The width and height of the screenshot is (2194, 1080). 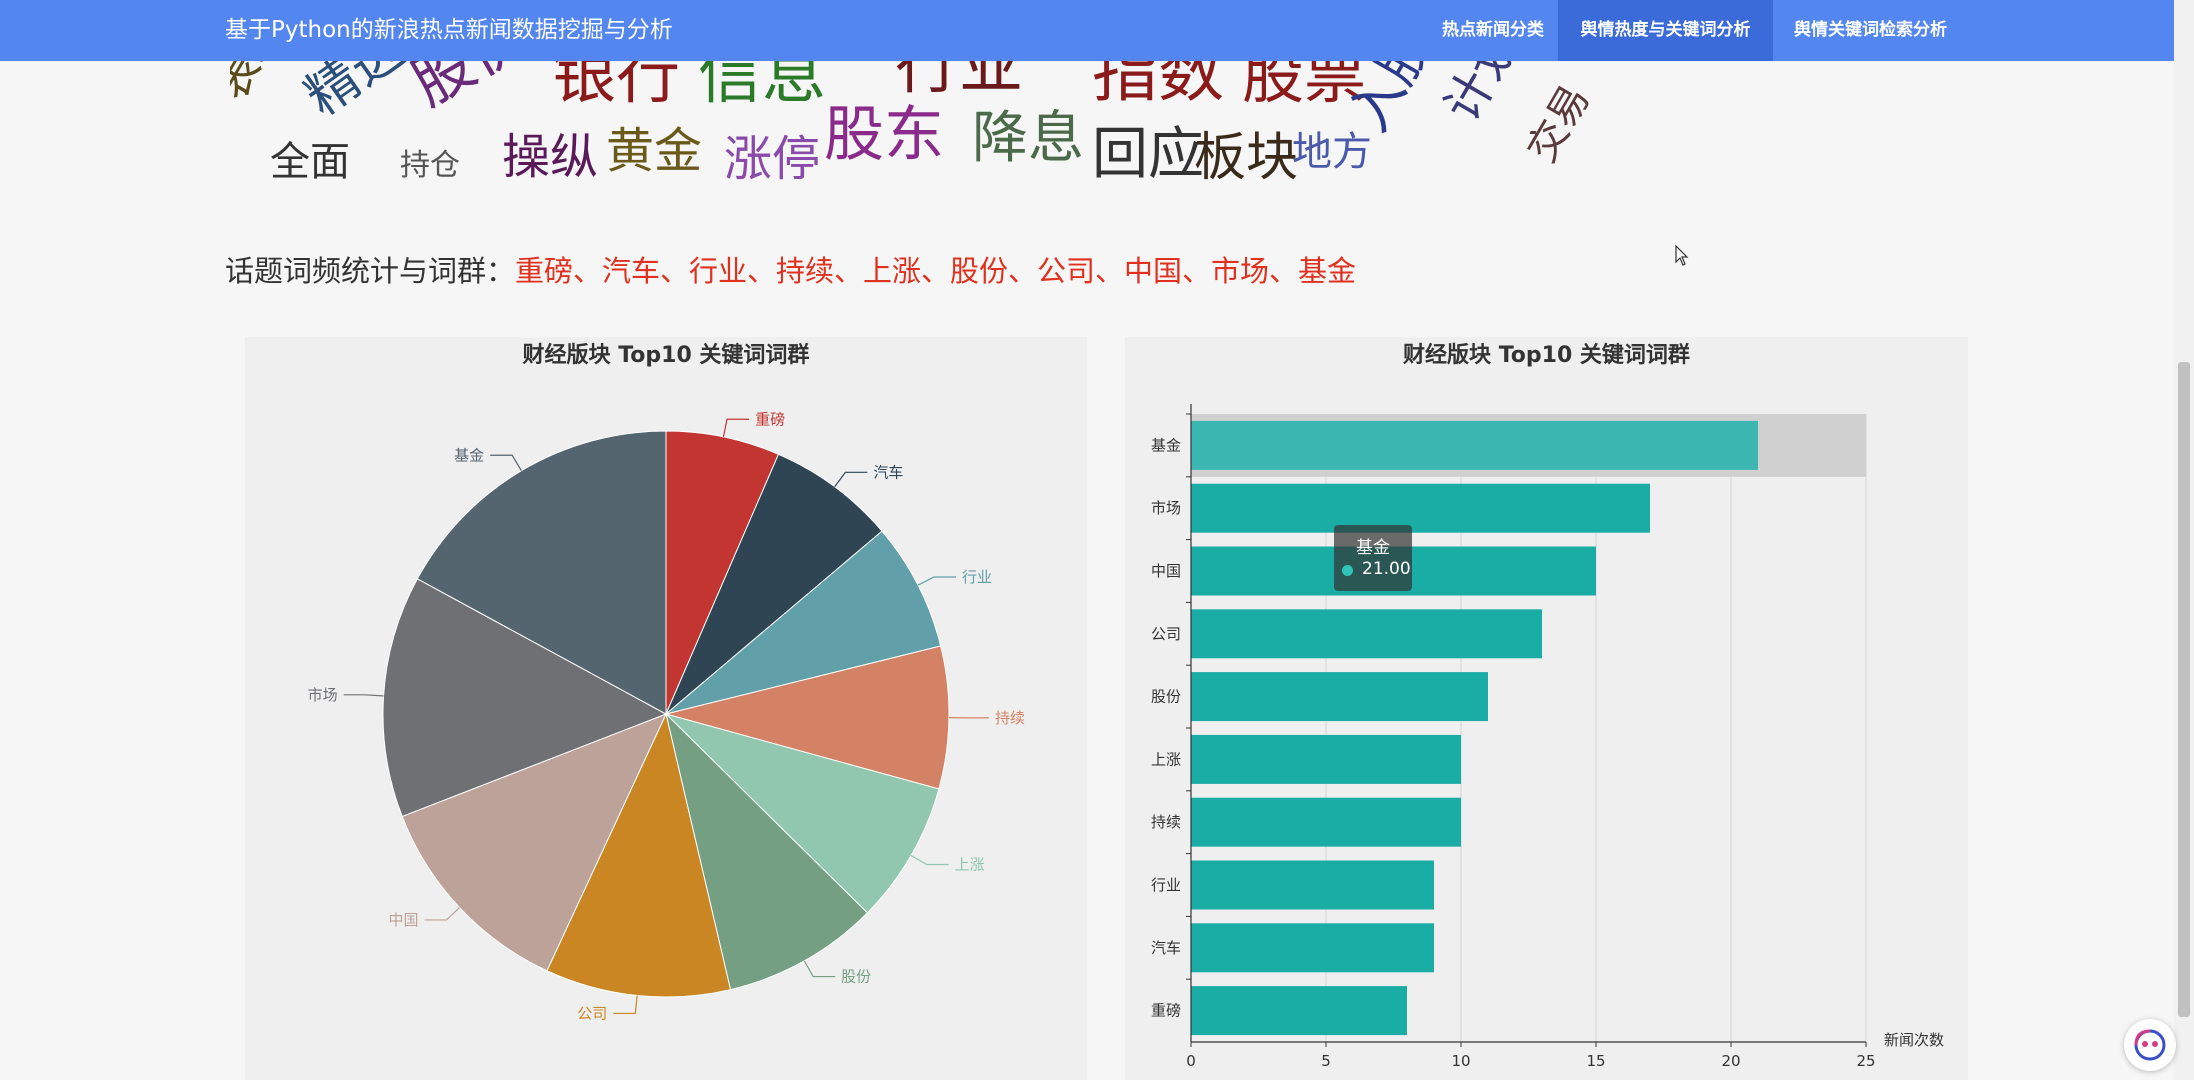 What do you see at coordinates (323, 695) in the screenshot?
I see `pie-label: 市场` at bounding box center [323, 695].